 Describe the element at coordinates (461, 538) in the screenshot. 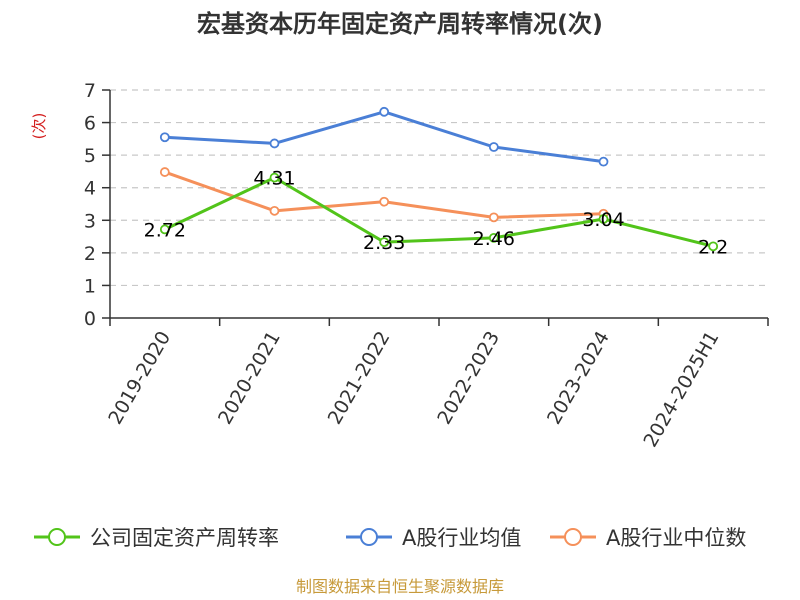

I see `legend-label: A股行业均值` at that location.